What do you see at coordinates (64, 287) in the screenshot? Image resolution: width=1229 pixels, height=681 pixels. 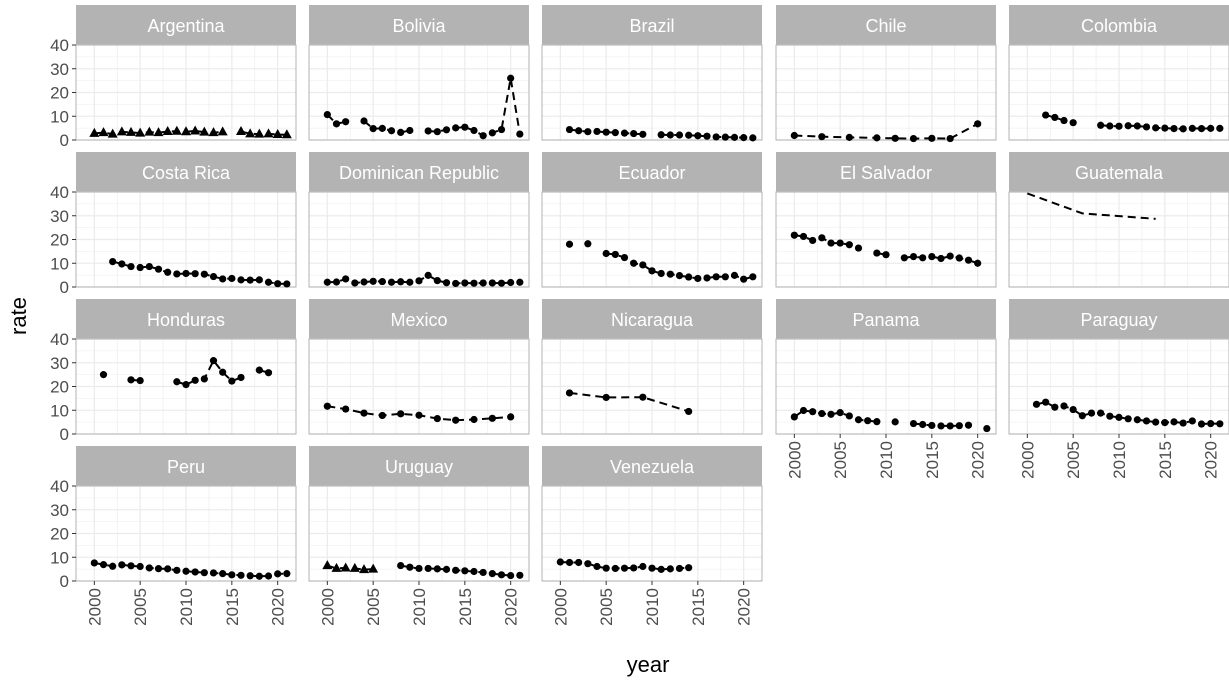 I see `y-tick-label: 0` at bounding box center [64, 287].